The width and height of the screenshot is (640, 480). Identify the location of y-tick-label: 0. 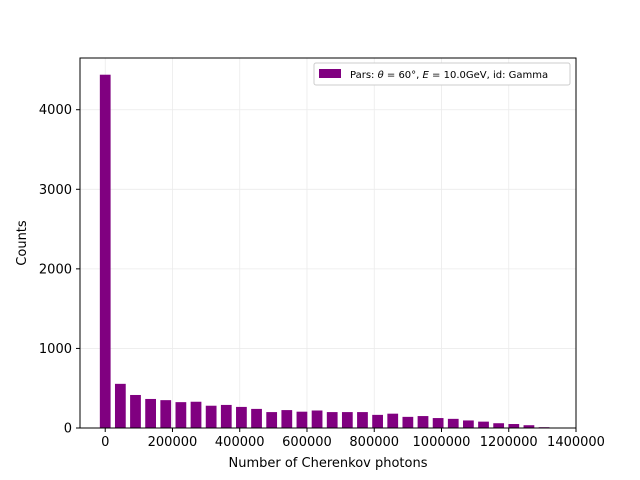
(68, 429).